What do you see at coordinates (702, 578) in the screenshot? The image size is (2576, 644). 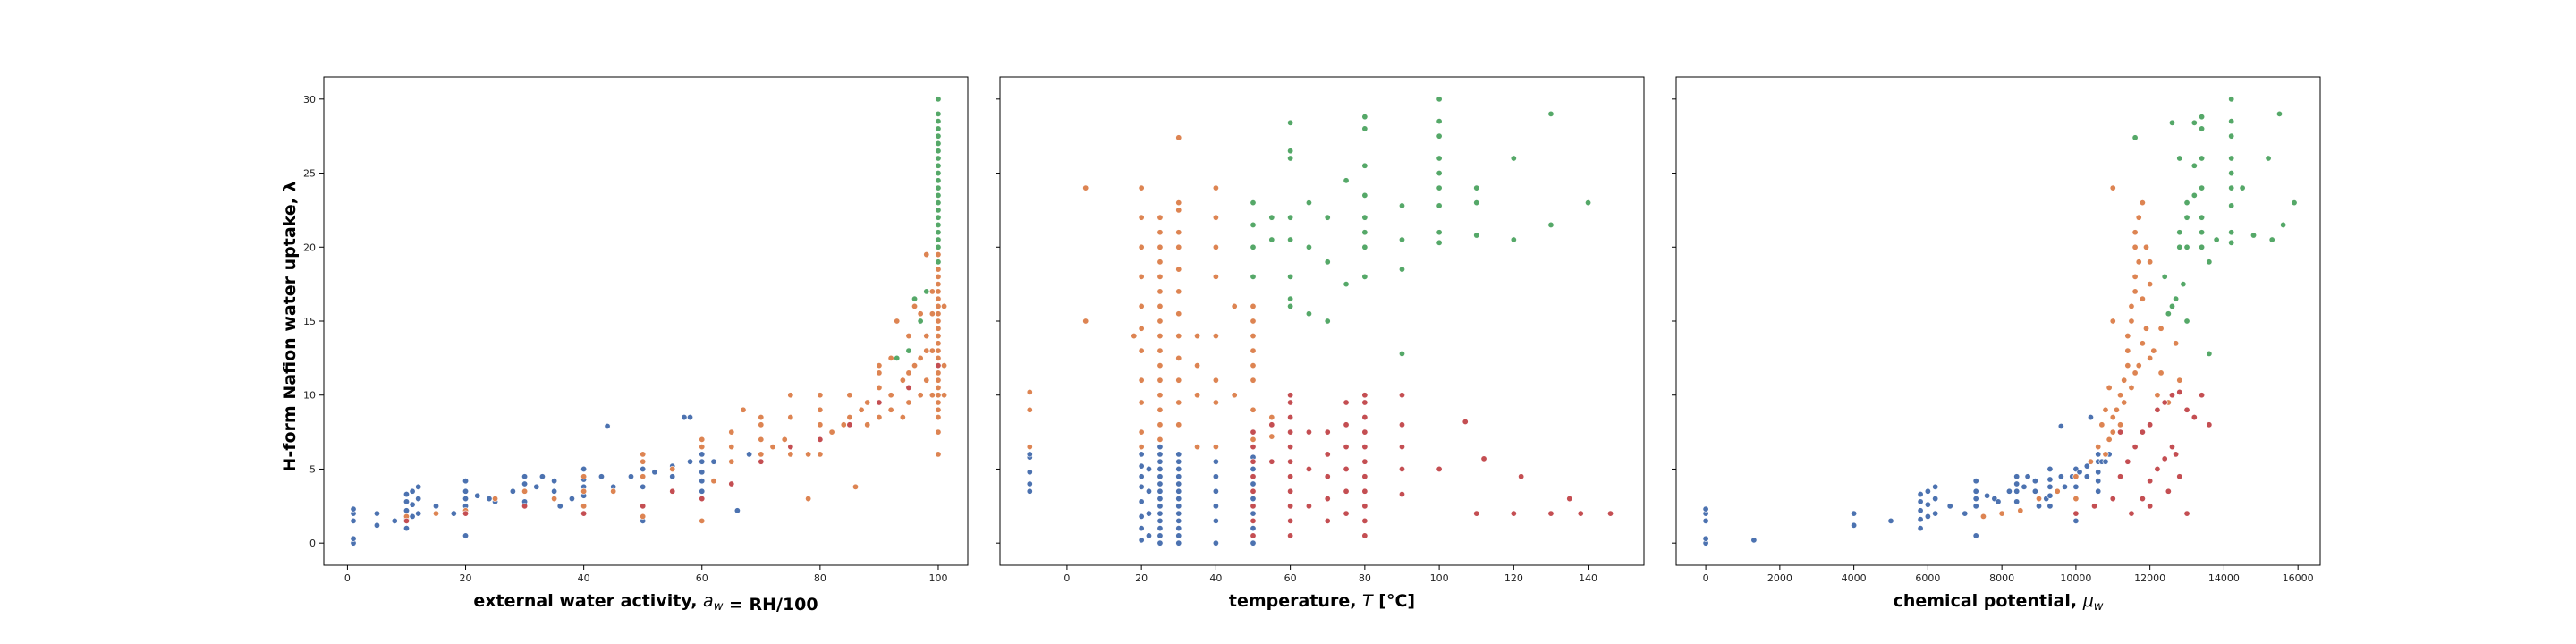 I see `x-tick-label: 60` at bounding box center [702, 578].